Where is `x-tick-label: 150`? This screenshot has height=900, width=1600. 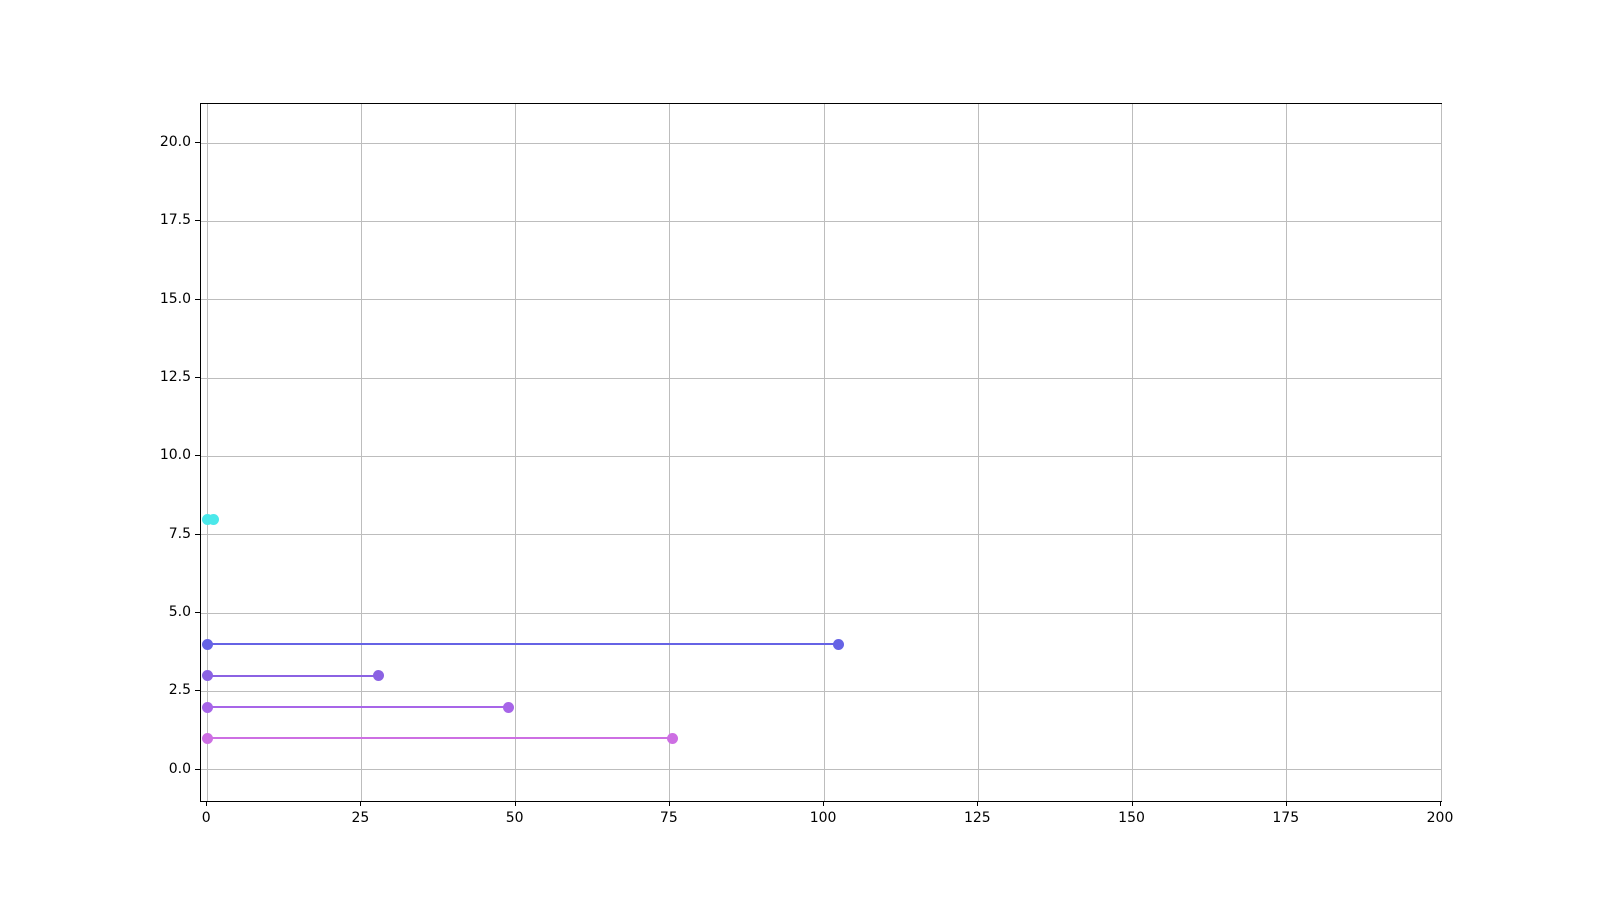
x-tick-label: 150 is located at coordinates (1131, 818).